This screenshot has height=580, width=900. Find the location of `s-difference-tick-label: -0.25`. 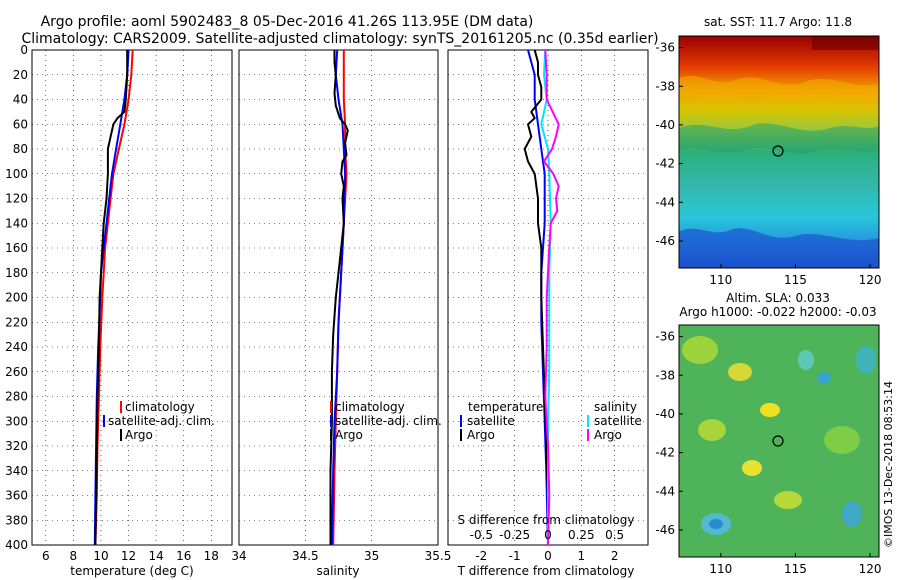

s-difference-tick-label: -0.25 is located at coordinates (514, 535).